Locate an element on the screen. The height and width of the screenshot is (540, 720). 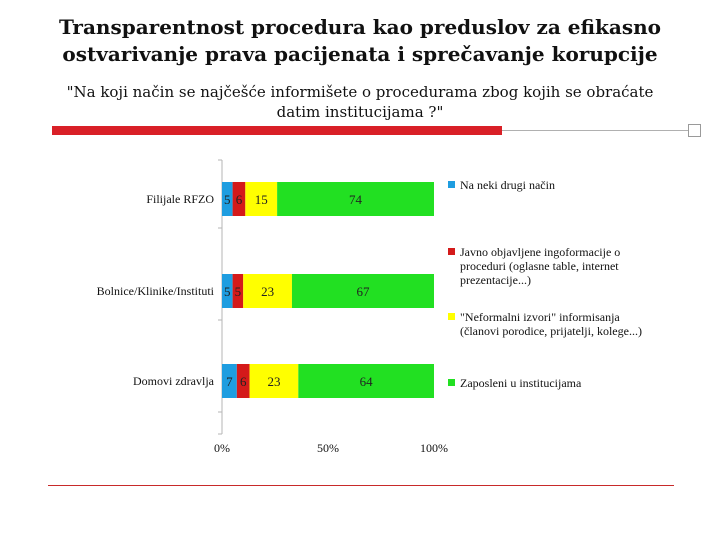
data-label: 15 is located at coordinates (261, 199).